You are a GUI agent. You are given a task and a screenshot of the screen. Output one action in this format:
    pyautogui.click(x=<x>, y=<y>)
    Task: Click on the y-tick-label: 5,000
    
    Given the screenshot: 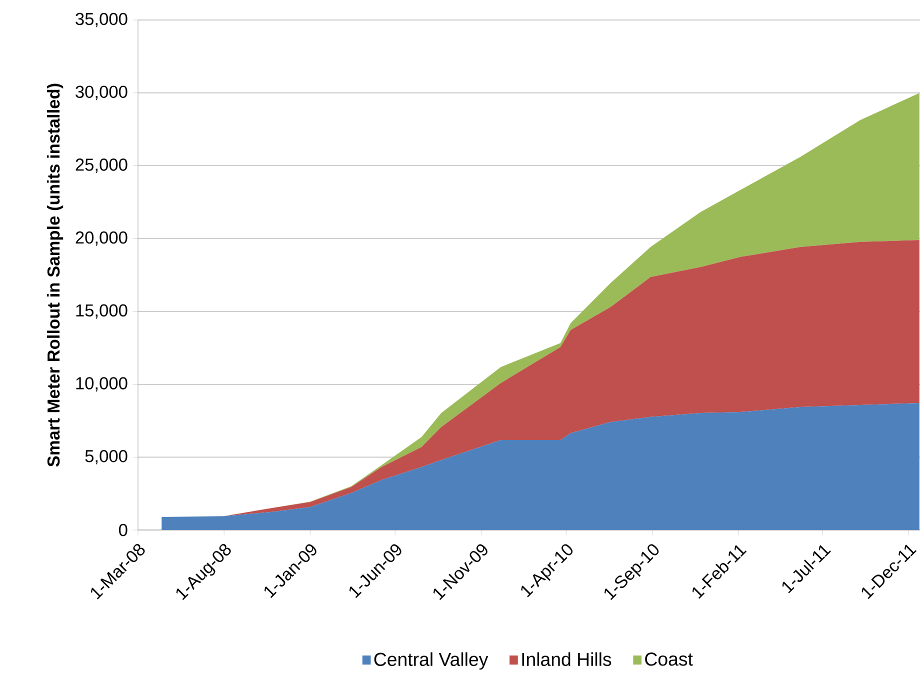 What is the action you would take?
    pyautogui.click(x=106, y=457)
    